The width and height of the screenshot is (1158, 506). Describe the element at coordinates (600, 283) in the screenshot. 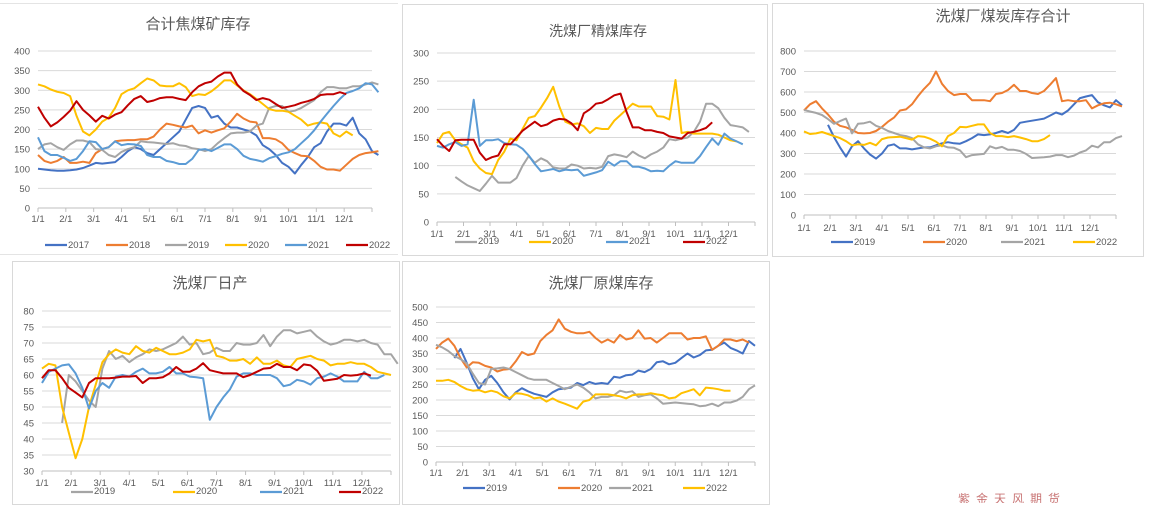

I see `chart-title: 洗煤厂原煤库存` at that location.